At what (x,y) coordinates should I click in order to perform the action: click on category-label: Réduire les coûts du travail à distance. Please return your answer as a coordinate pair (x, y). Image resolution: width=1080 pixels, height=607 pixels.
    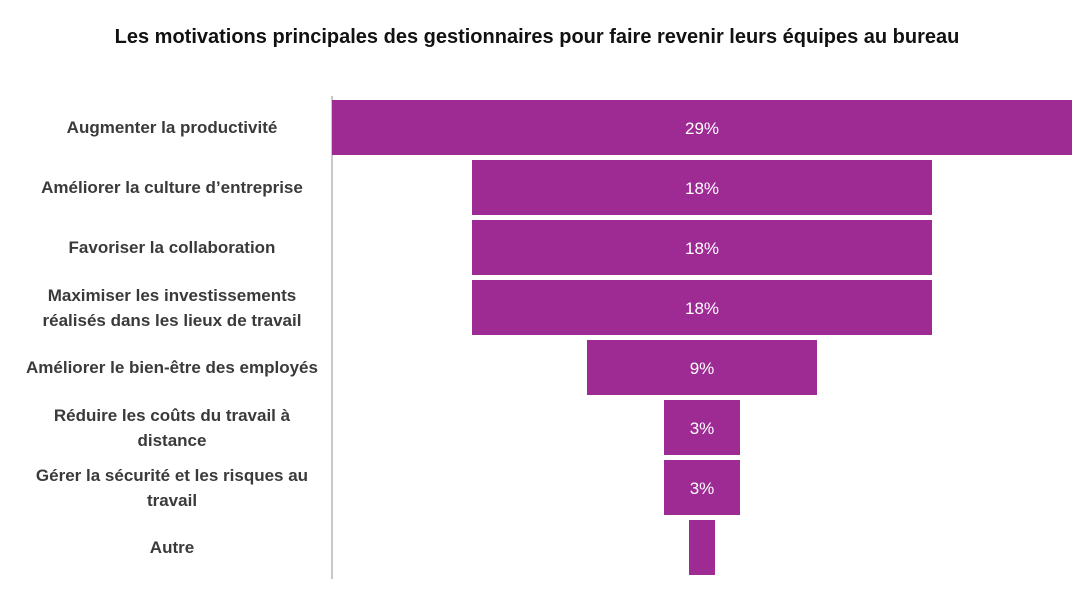
    Looking at the image, I should click on (172, 427).